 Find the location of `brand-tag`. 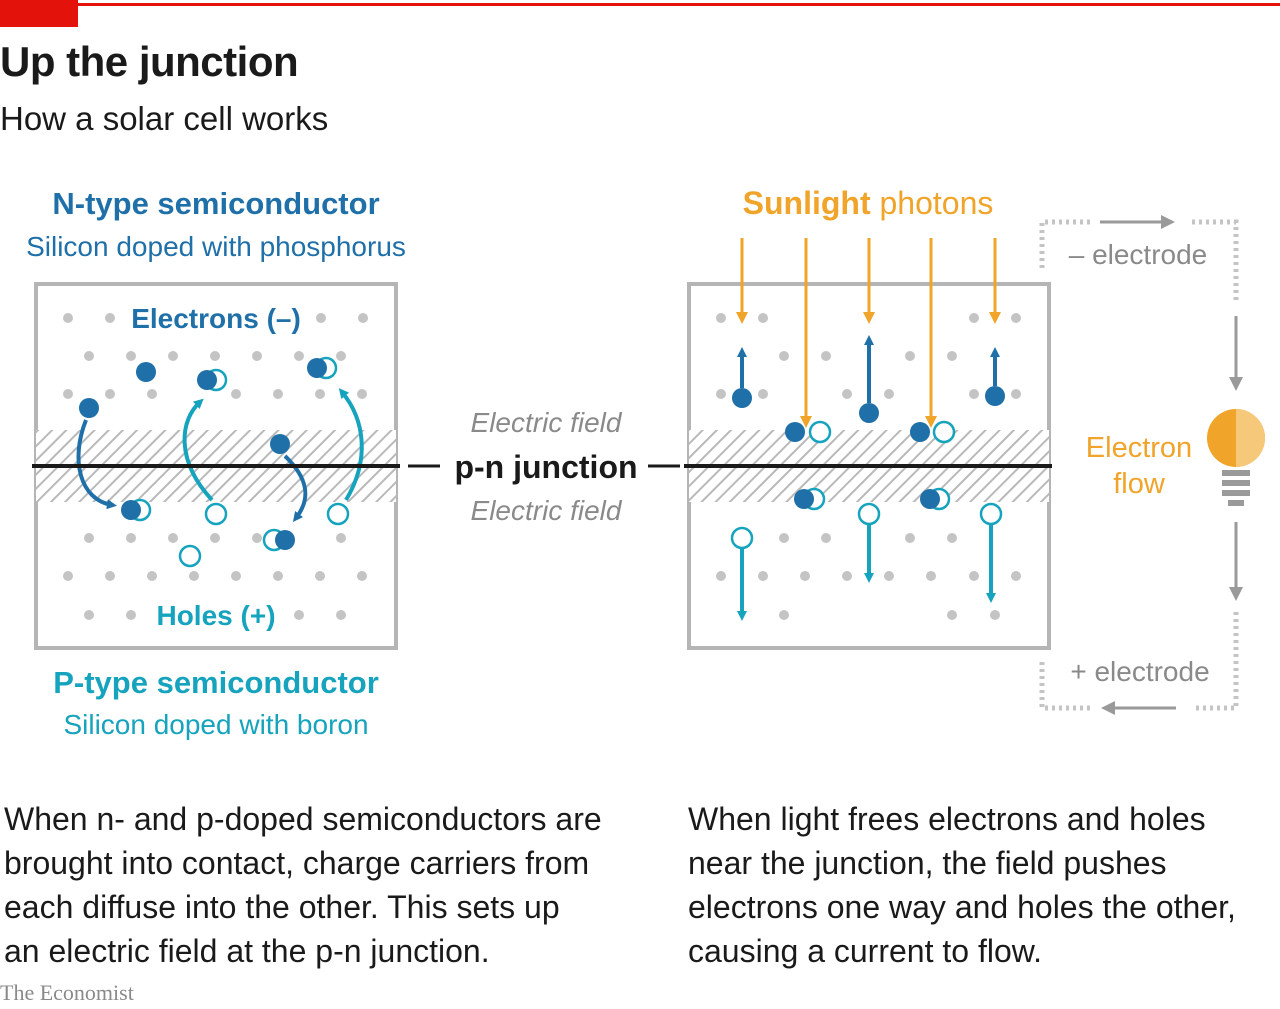

brand-tag is located at coordinates (39, 13).